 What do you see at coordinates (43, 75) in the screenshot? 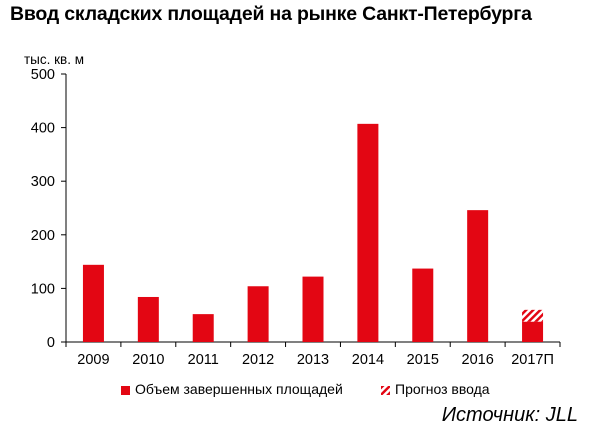
I see `y-tick-label: 500` at bounding box center [43, 75].